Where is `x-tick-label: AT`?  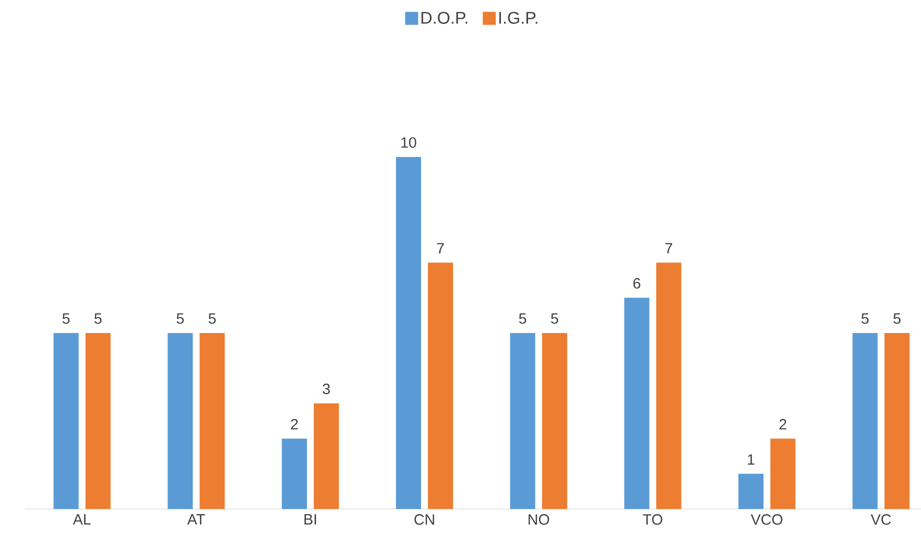 x-tick-label: AT is located at coordinates (196, 519).